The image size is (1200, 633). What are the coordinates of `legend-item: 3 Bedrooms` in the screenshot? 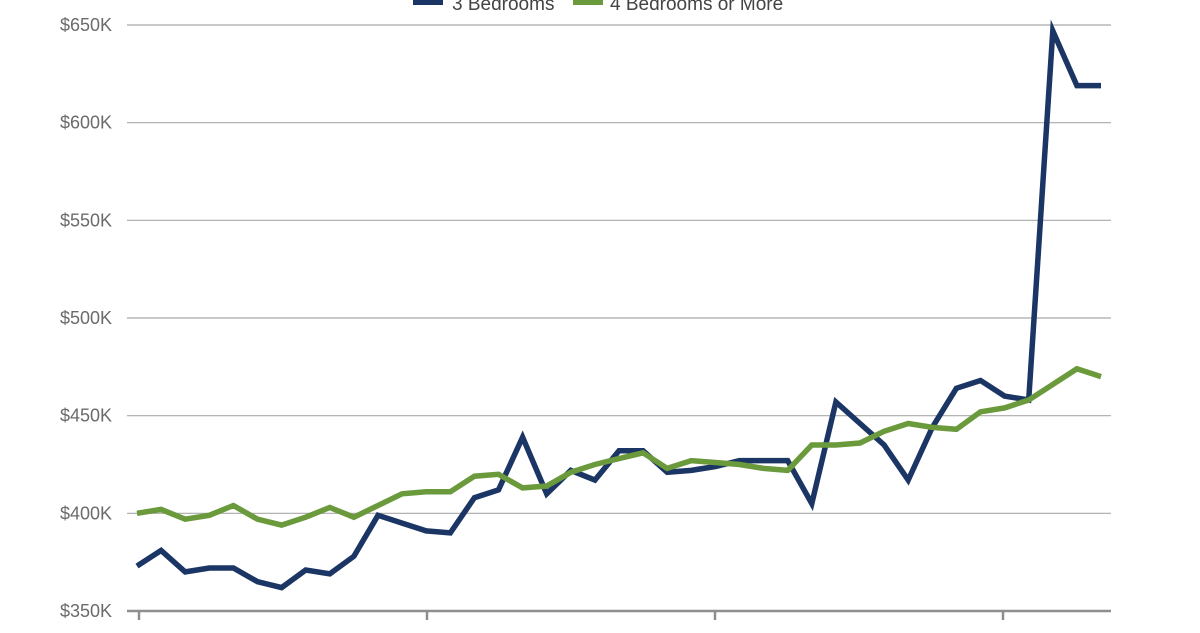 It's located at (483, 7).